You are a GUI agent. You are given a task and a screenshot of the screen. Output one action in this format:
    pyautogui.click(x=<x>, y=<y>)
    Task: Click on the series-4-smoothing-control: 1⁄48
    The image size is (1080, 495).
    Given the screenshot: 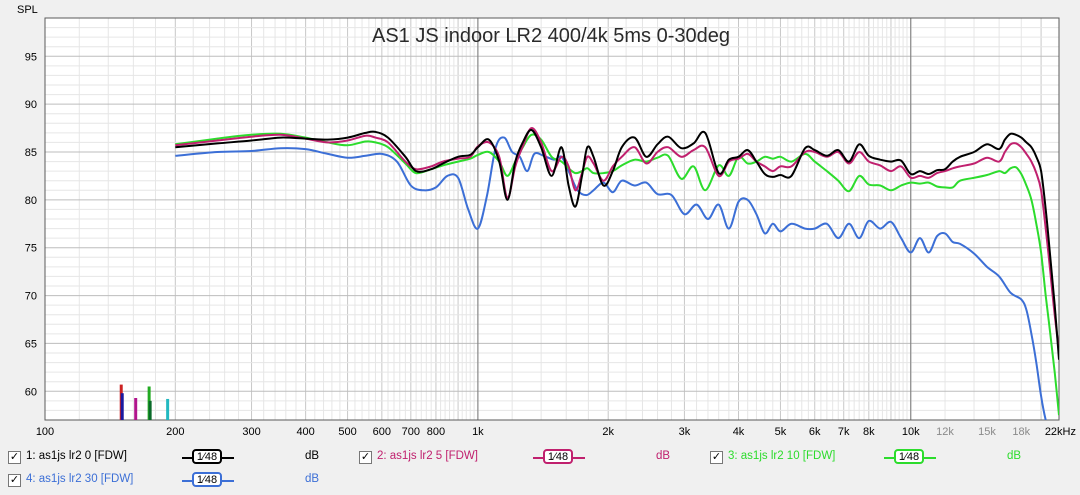 What is the action you would take?
    pyautogui.click(x=208, y=480)
    